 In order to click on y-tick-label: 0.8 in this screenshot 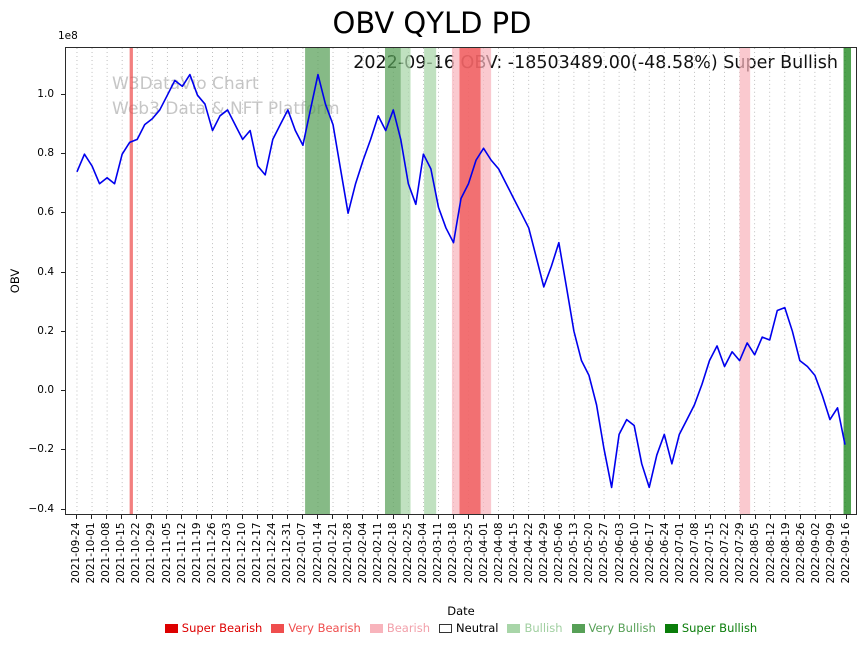, I will do `click(45, 153)`.